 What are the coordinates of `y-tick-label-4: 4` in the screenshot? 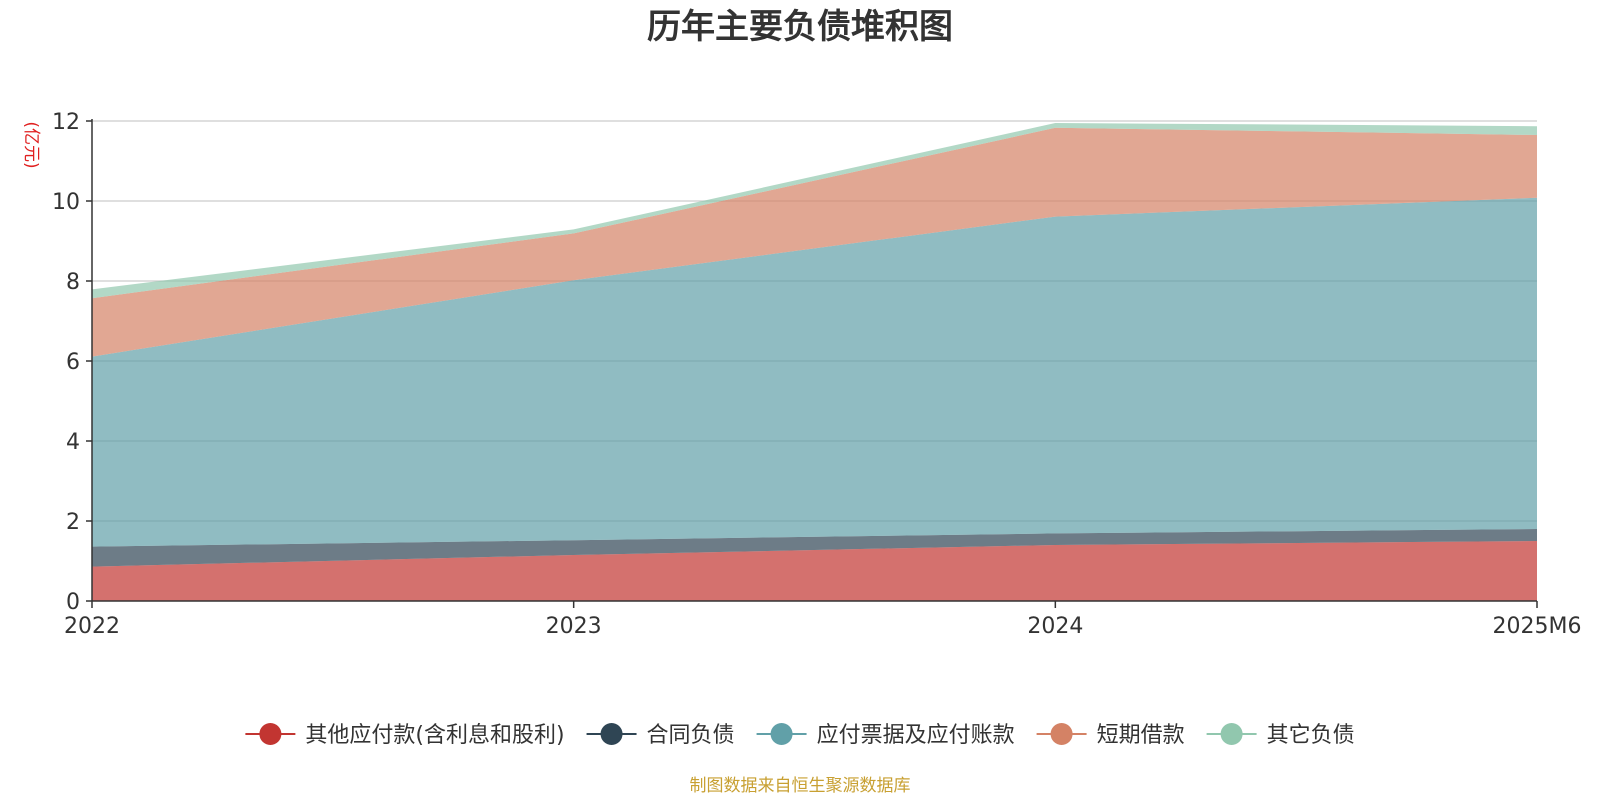 It's located at (73, 442).